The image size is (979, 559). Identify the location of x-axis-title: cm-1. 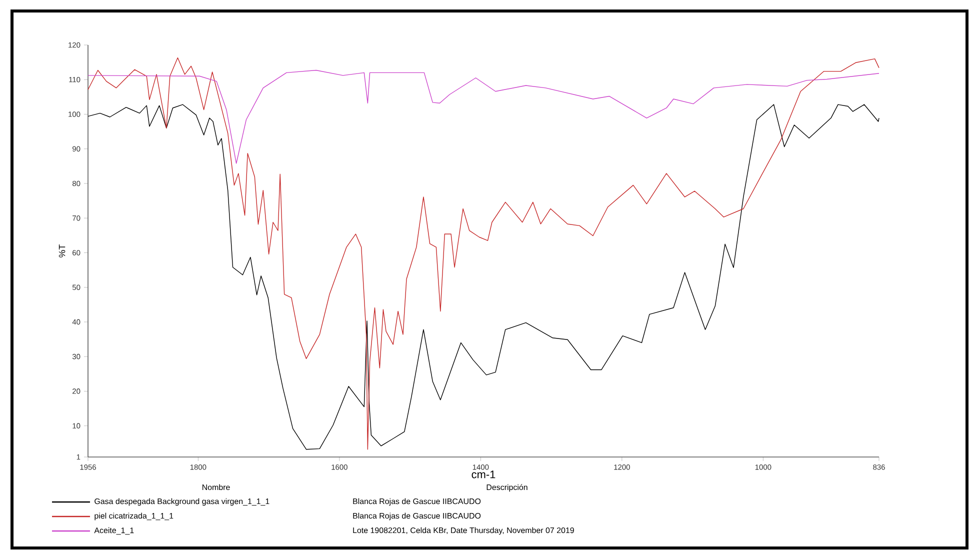
(484, 474).